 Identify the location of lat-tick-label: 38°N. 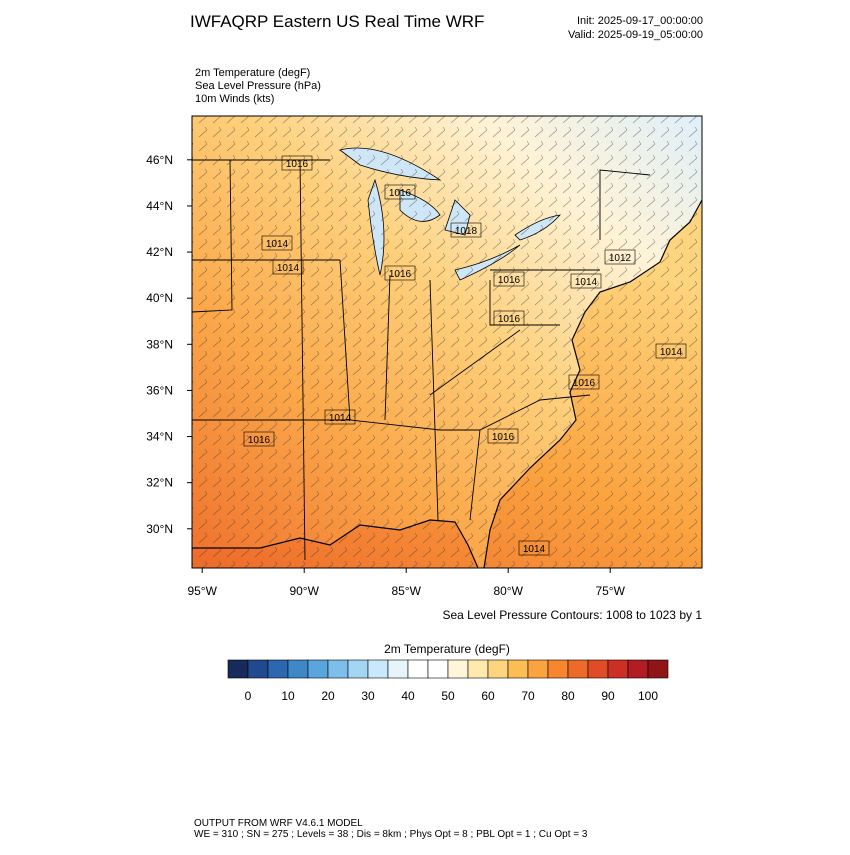
(159, 344).